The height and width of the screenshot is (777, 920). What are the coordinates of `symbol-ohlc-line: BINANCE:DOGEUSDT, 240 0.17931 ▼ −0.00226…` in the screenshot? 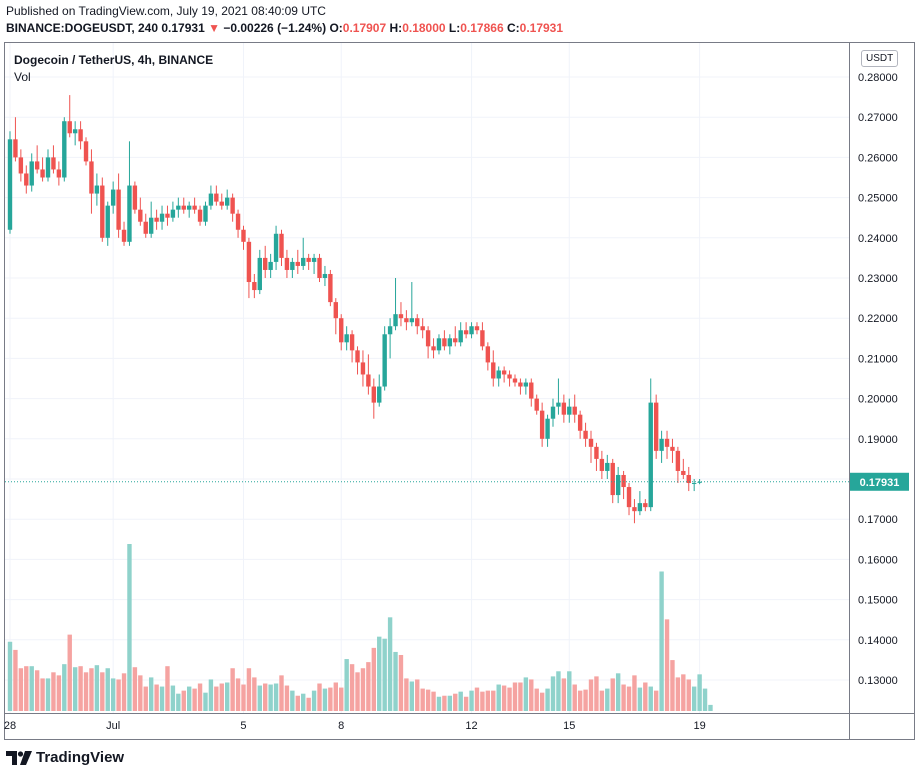 It's located at (284, 28).